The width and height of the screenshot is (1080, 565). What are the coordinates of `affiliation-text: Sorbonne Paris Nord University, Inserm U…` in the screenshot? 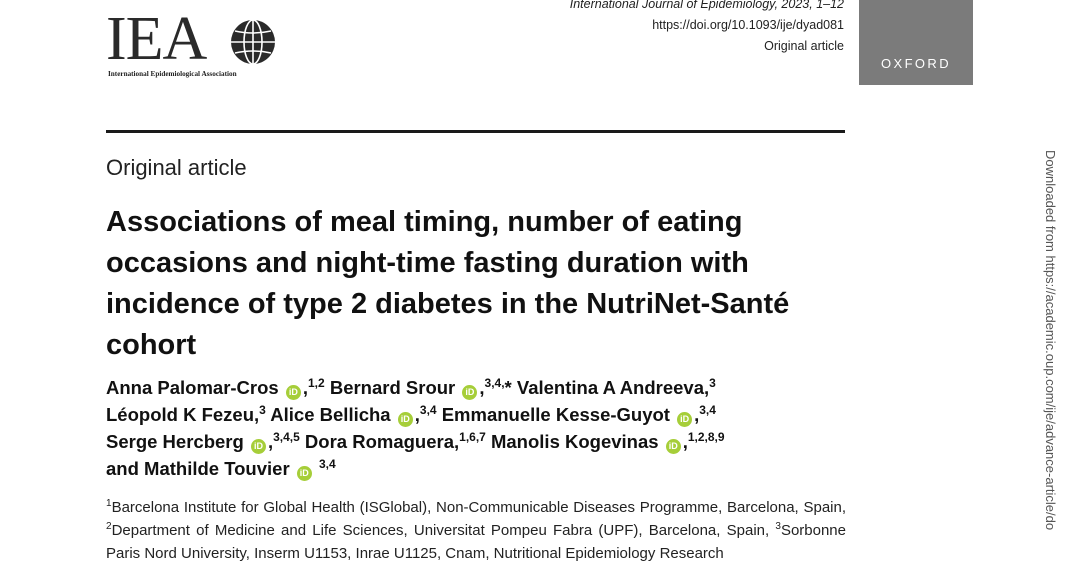 It's located at (476, 542).